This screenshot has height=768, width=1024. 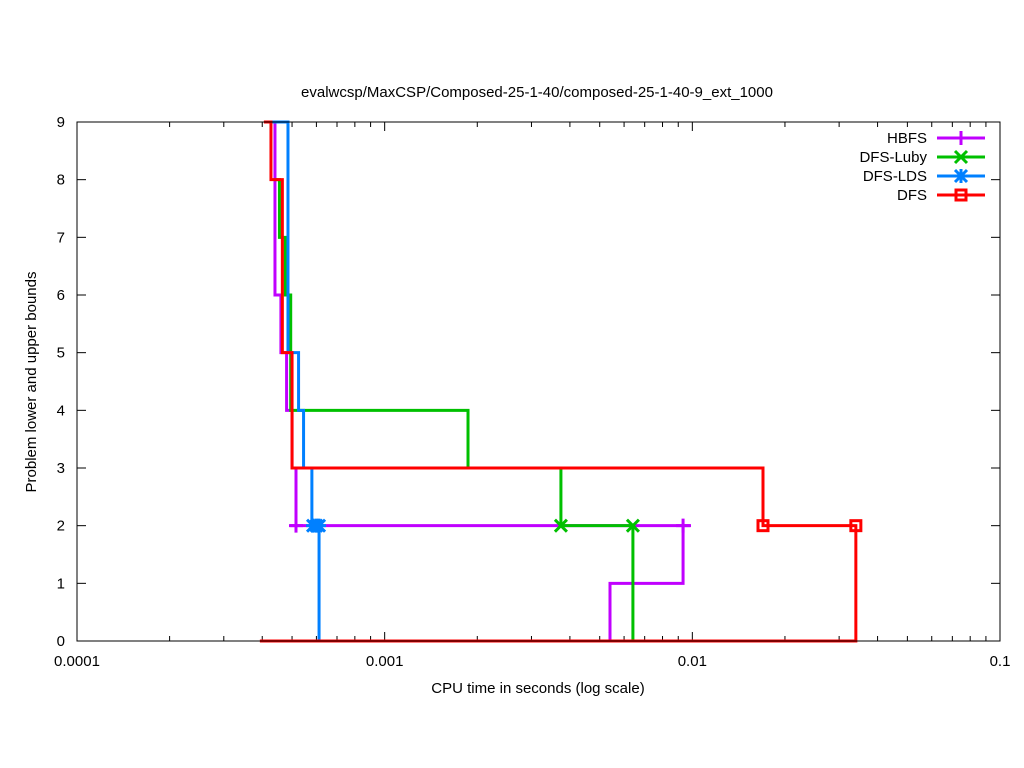 I want to click on y-tick-label: 6, so click(x=61, y=295).